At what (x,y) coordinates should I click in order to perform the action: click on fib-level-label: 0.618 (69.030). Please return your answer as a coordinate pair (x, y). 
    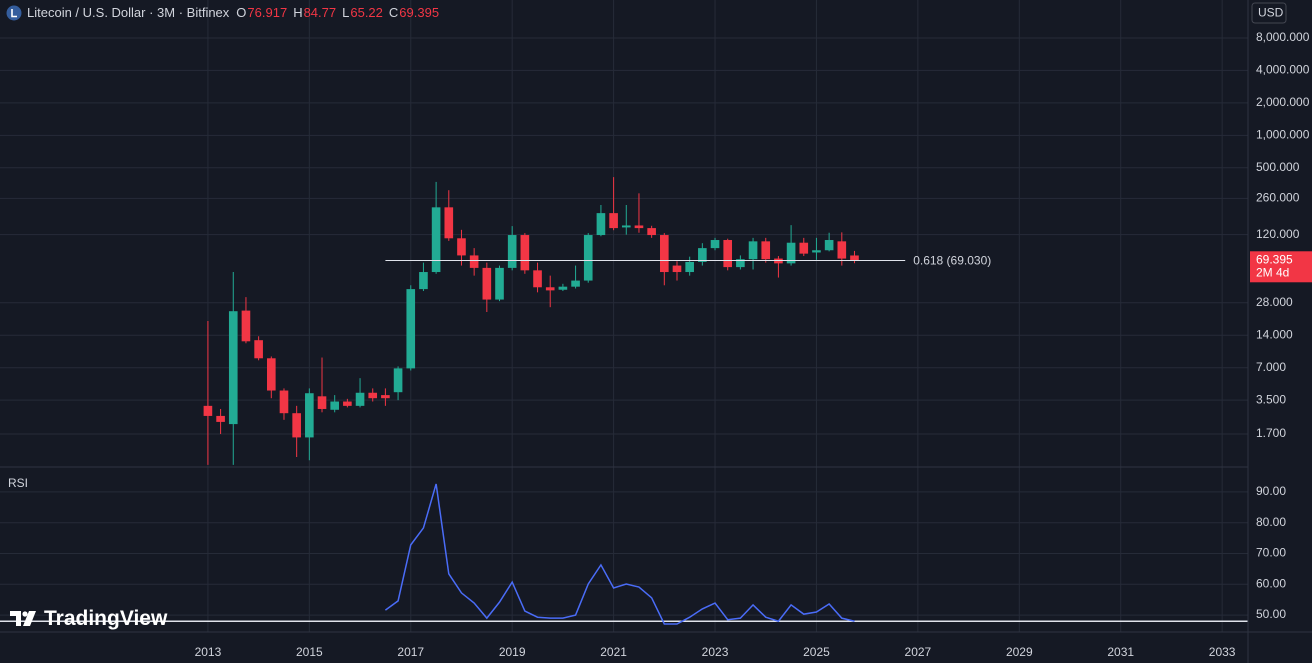
    Looking at the image, I should click on (952, 261).